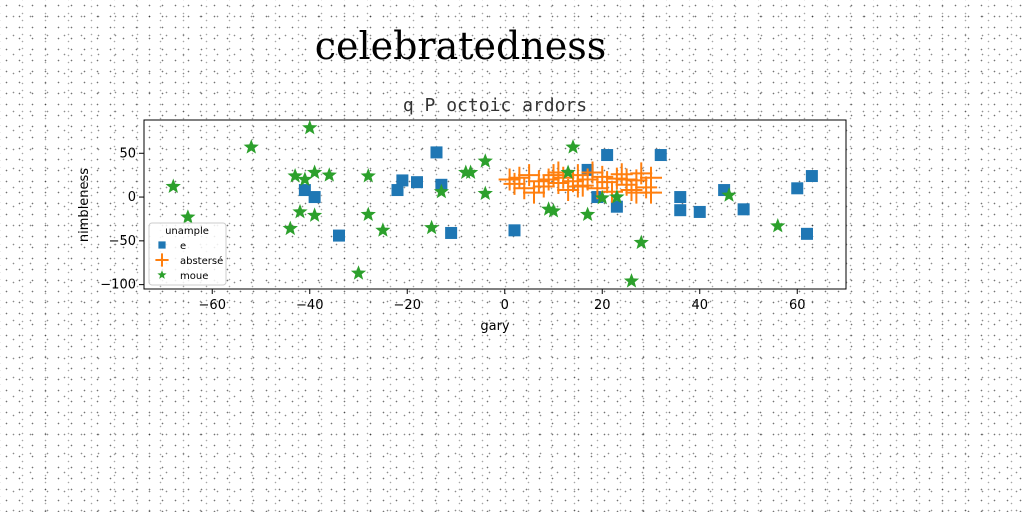  What do you see at coordinates (407, 305) in the screenshot?
I see `x-tick-label: −20` at bounding box center [407, 305].